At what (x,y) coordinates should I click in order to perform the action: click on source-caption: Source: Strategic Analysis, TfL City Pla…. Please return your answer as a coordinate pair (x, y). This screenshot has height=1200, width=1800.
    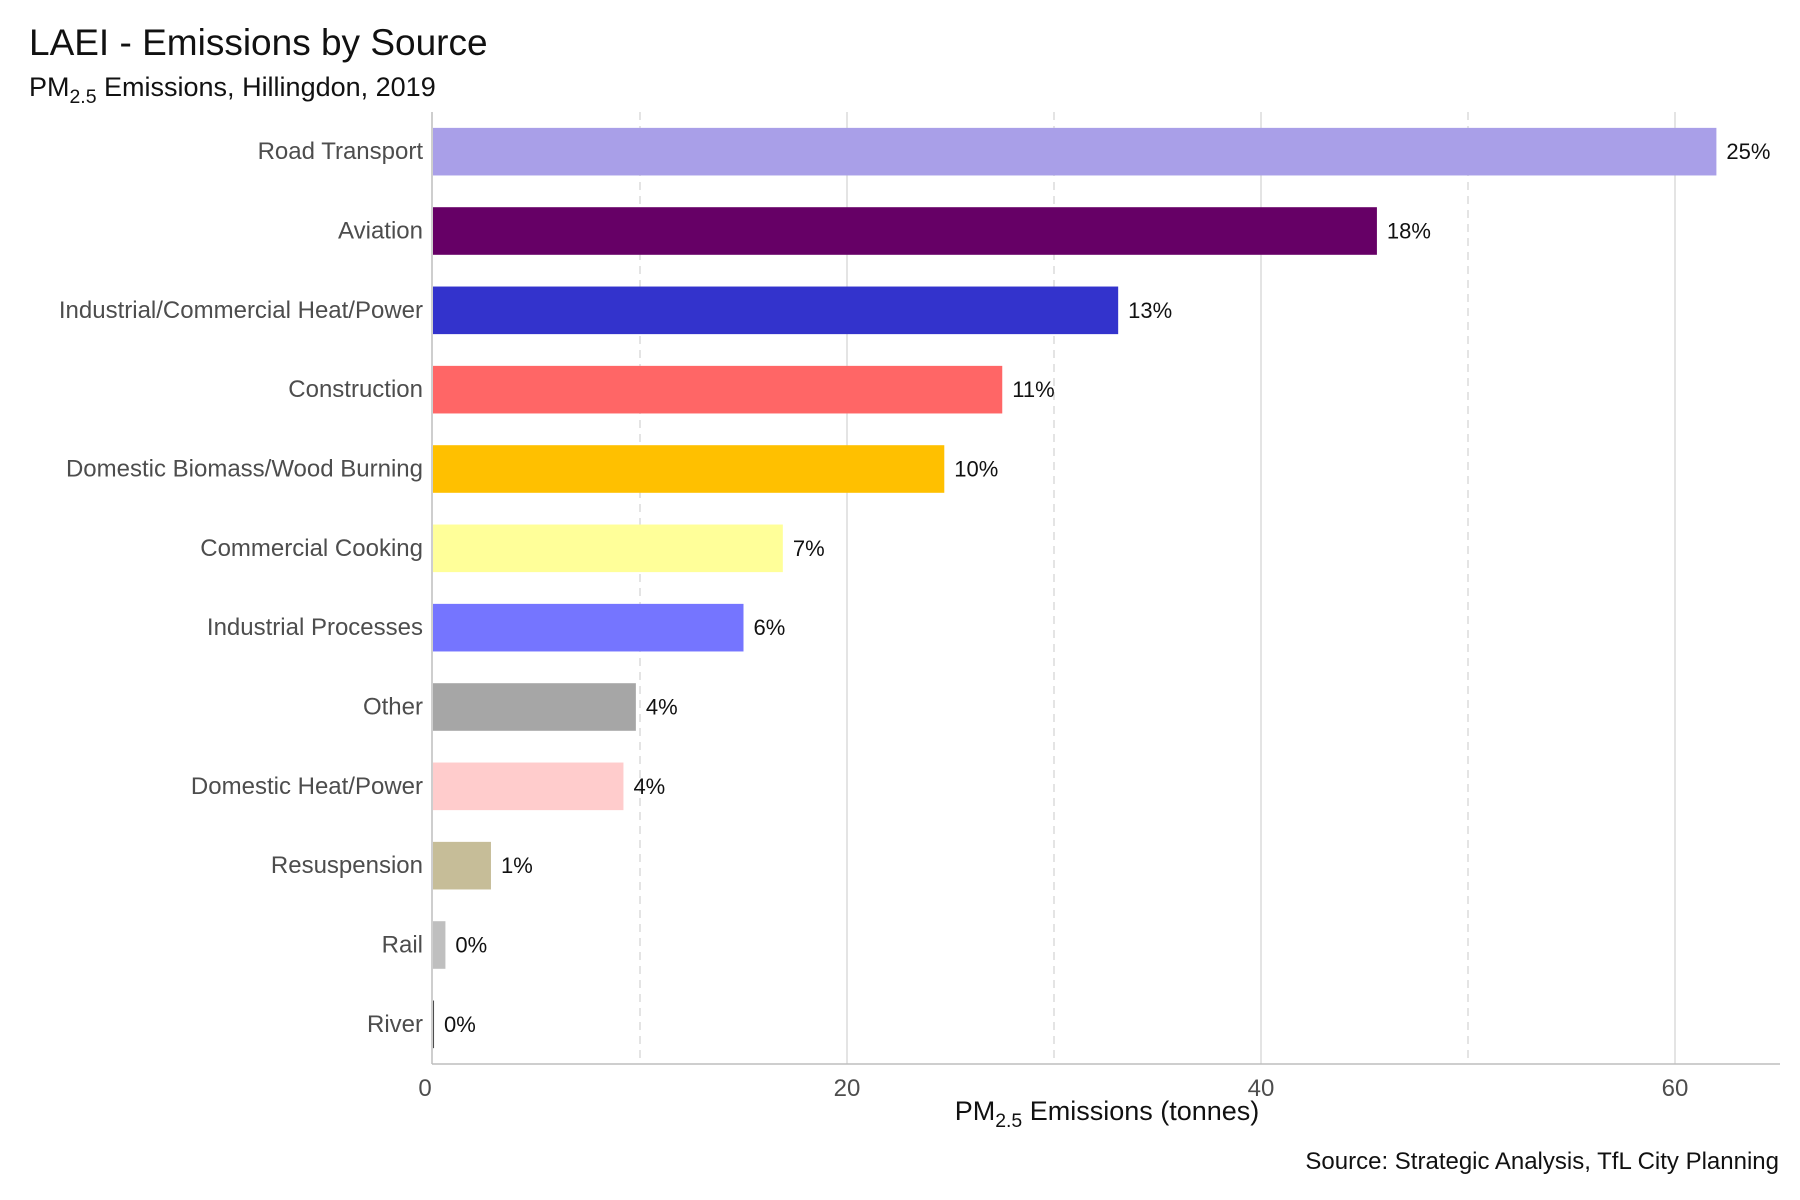
    Looking at the image, I should click on (1542, 1161).